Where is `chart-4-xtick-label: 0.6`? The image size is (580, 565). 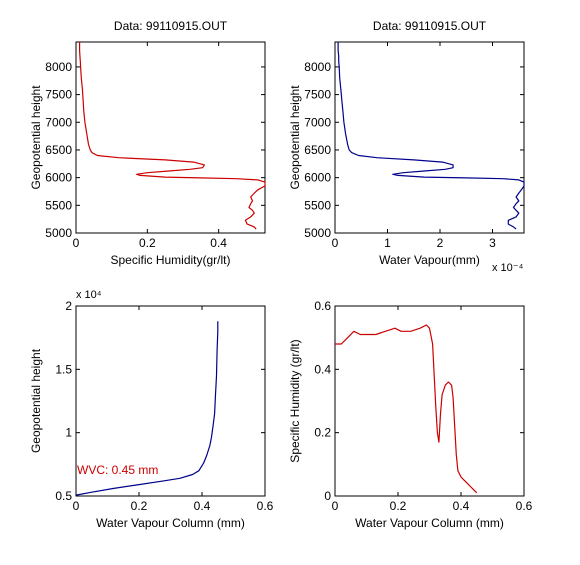
chart-4-xtick-label: 0.6 is located at coordinates (524, 506).